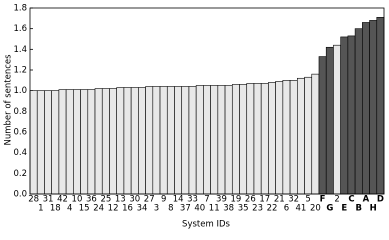  What do you see at coordinates (264, 200) in the screenshot?
I see `x-tick-label: 17` at bounding box center [264, 200].